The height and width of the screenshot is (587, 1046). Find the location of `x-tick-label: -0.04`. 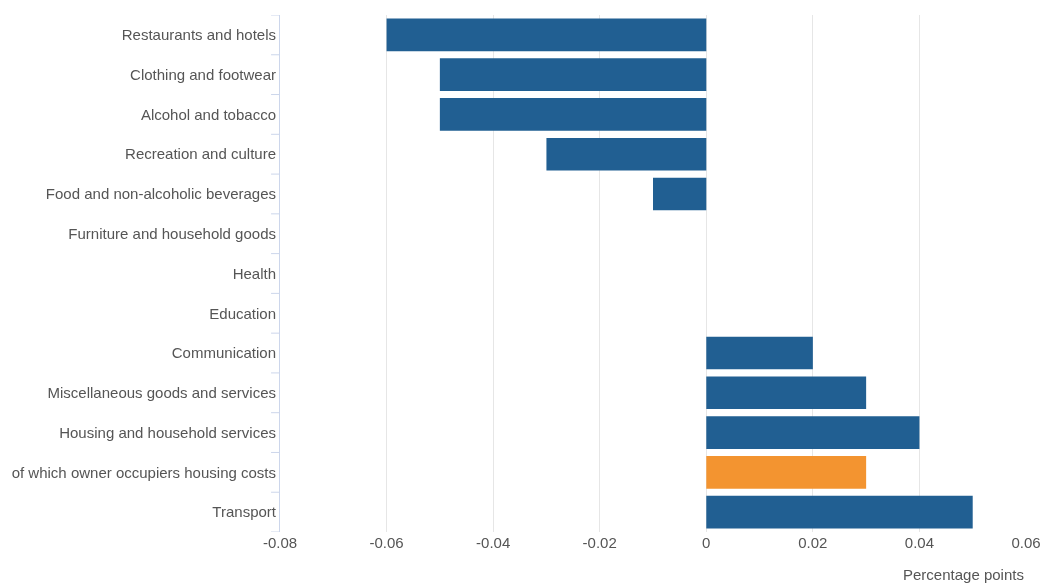

x-tick-label: -0.04 is located at coordinates (493, 542).